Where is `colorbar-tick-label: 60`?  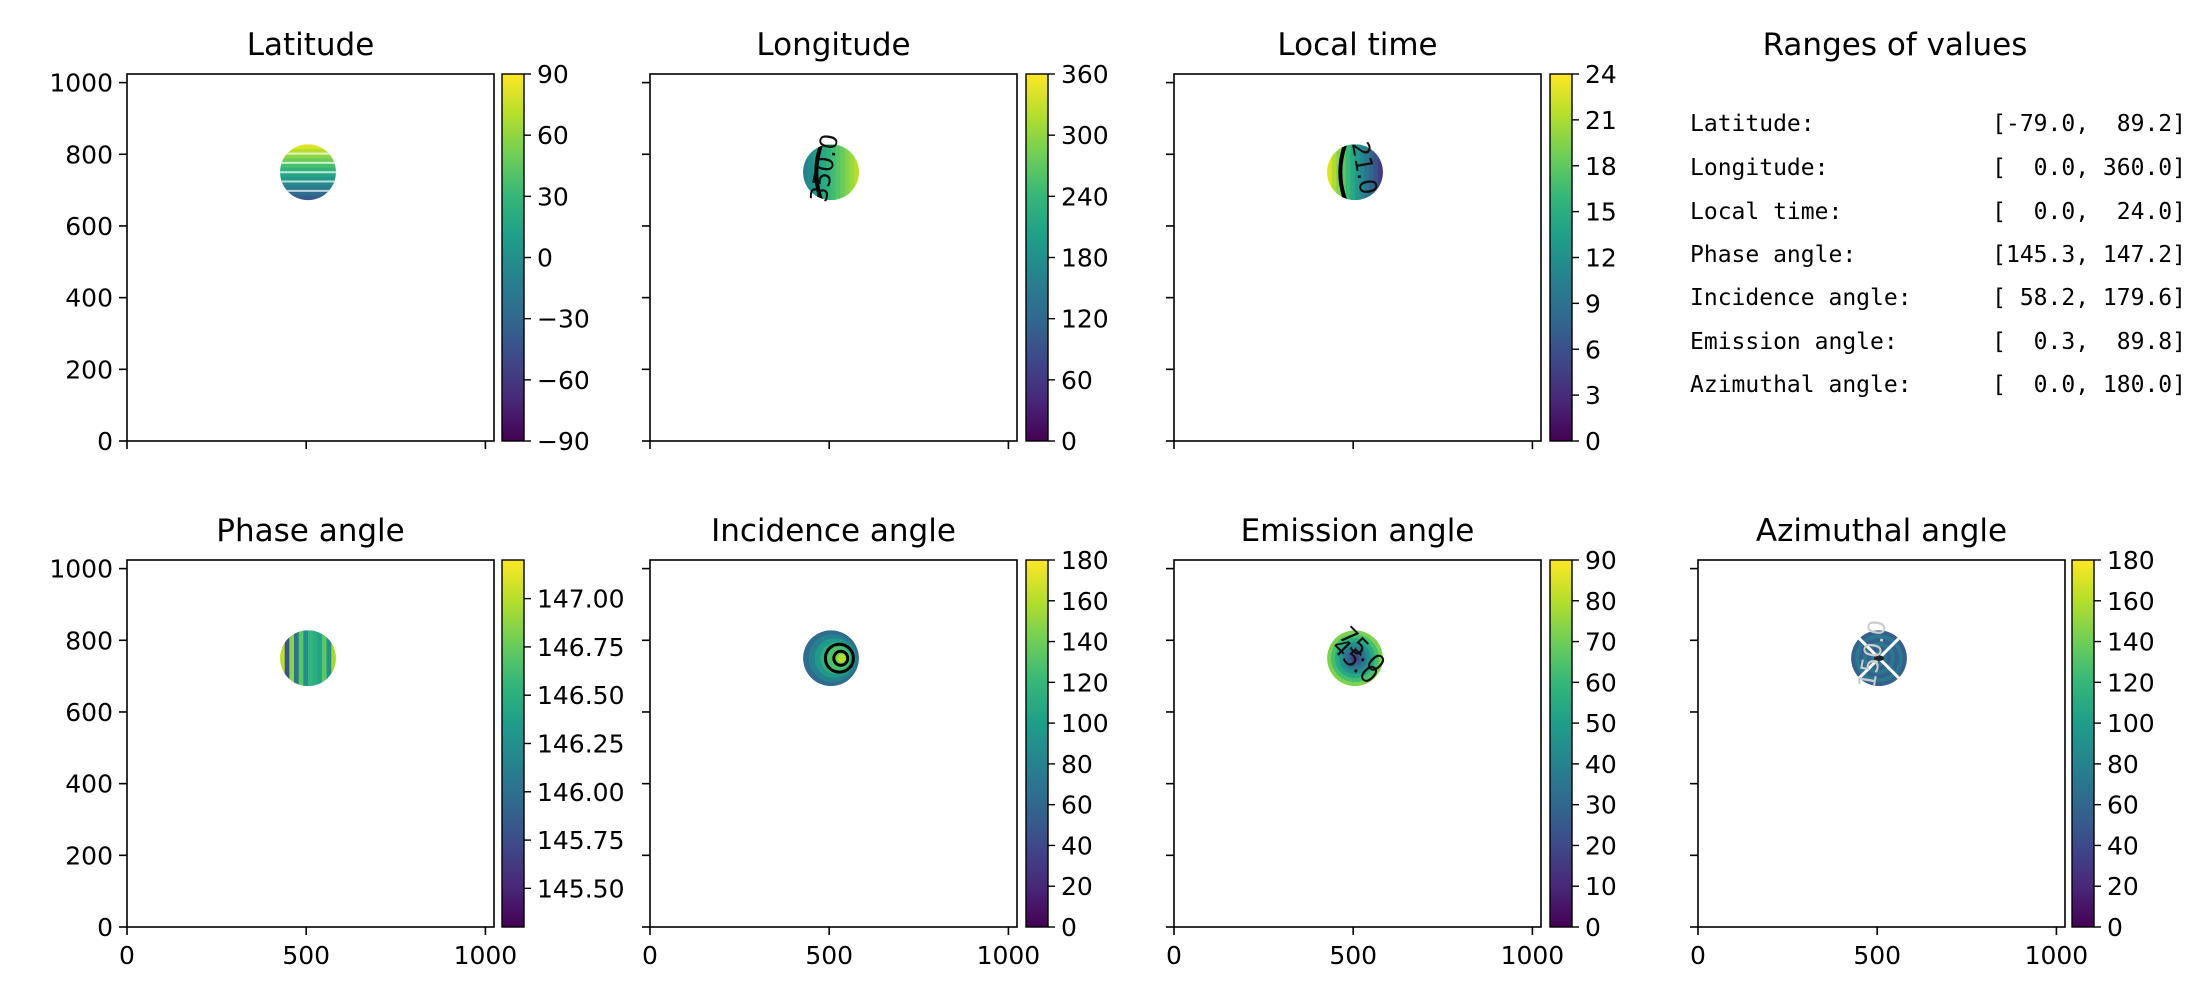
colorbar-tick-label: 60 is located at coordinates (1601, 682).